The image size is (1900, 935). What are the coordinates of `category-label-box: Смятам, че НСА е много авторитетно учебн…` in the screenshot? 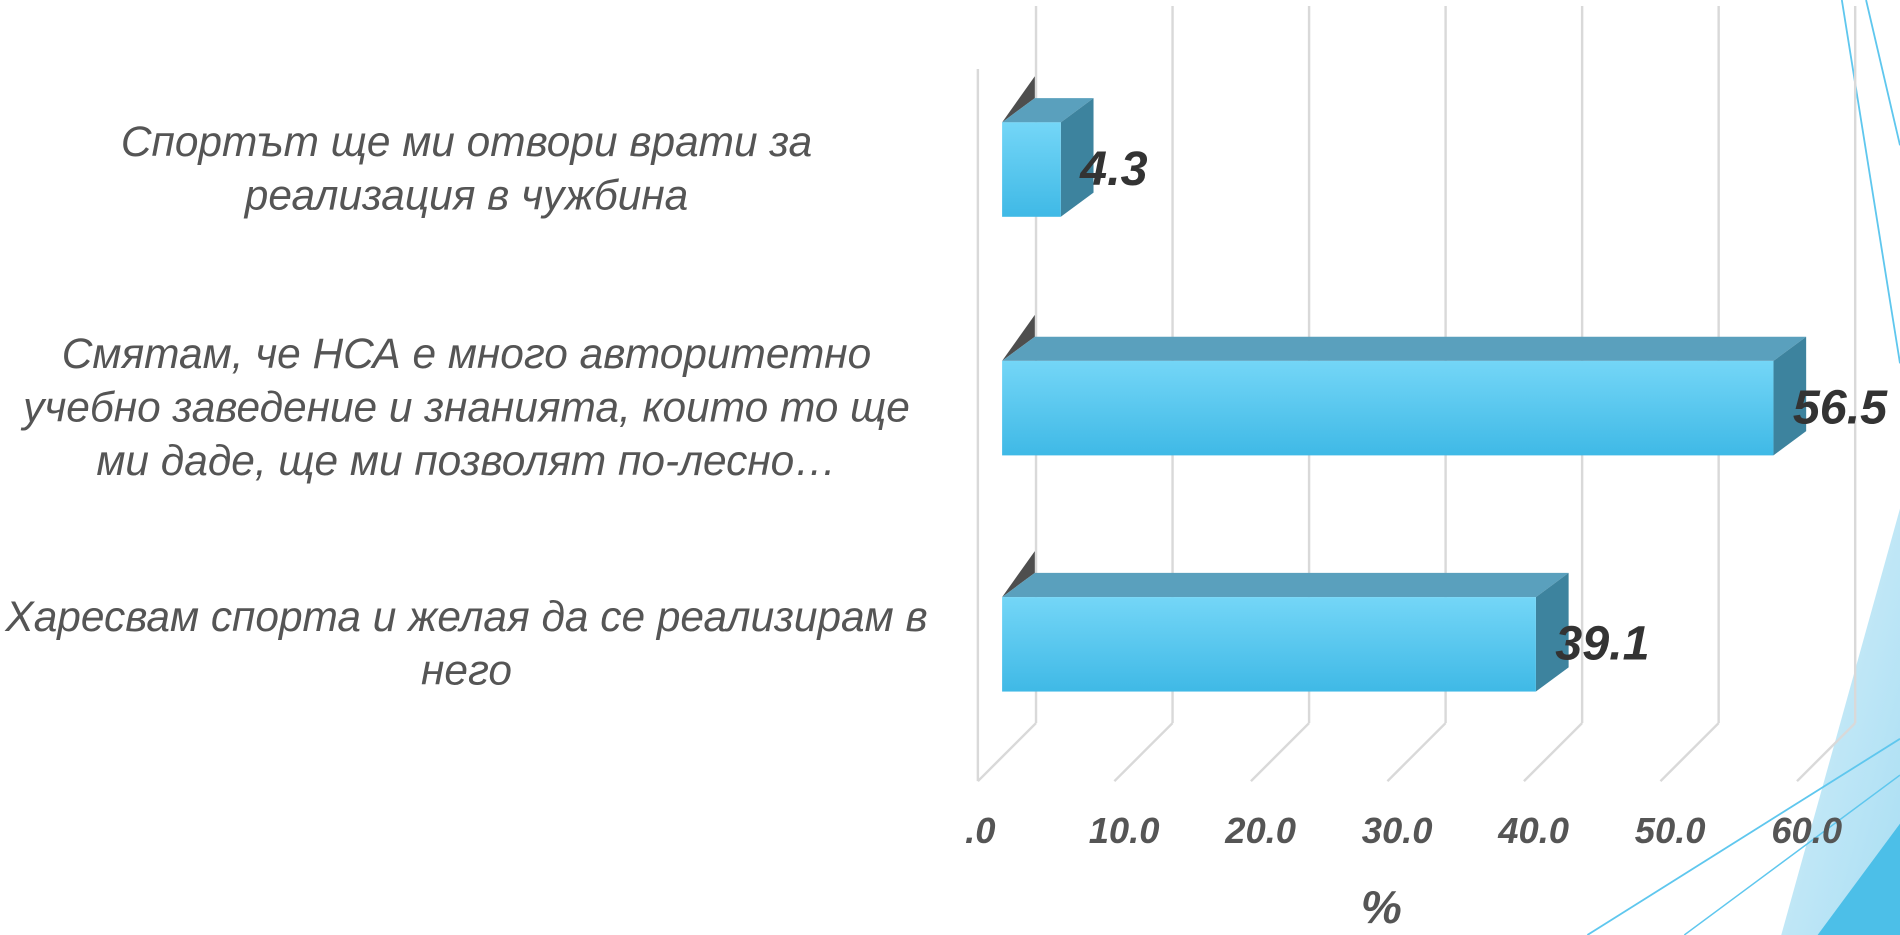 It's located at (466, 408).